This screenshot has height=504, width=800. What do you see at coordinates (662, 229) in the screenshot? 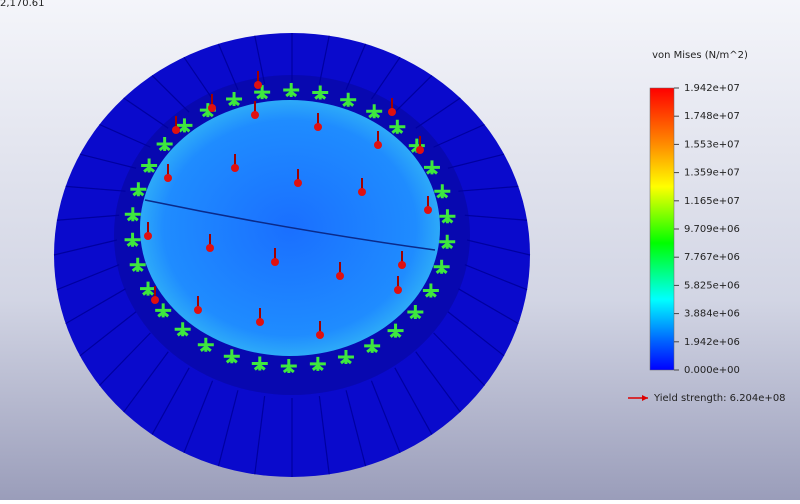
I see `color-bar` at bounding box center [662, 229].